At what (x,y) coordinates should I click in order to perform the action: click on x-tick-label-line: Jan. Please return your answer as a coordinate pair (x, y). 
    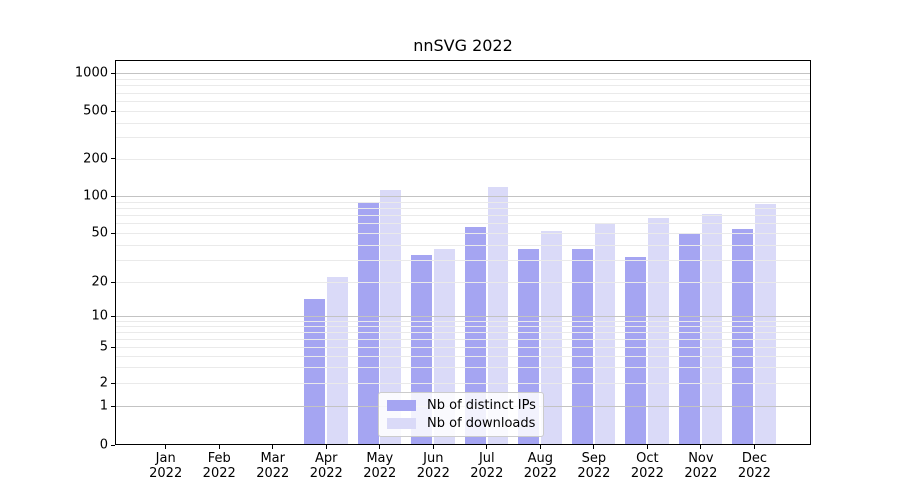
    Looking at the image, I should click on (165, 458).